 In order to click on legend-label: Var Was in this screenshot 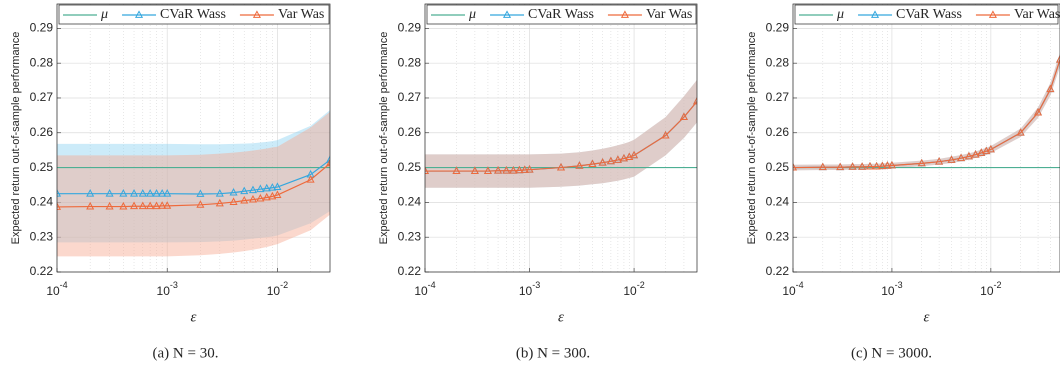, I will do `click(301, 14)`.